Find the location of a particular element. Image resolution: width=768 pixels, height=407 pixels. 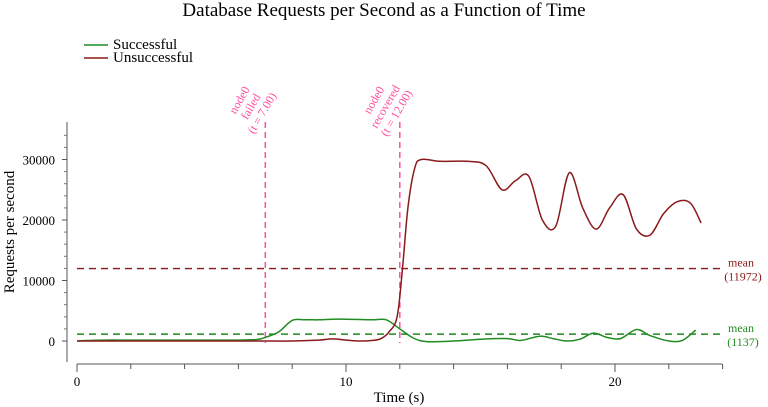

legend-label-successful: Successful is located at coordinates (145, 45).